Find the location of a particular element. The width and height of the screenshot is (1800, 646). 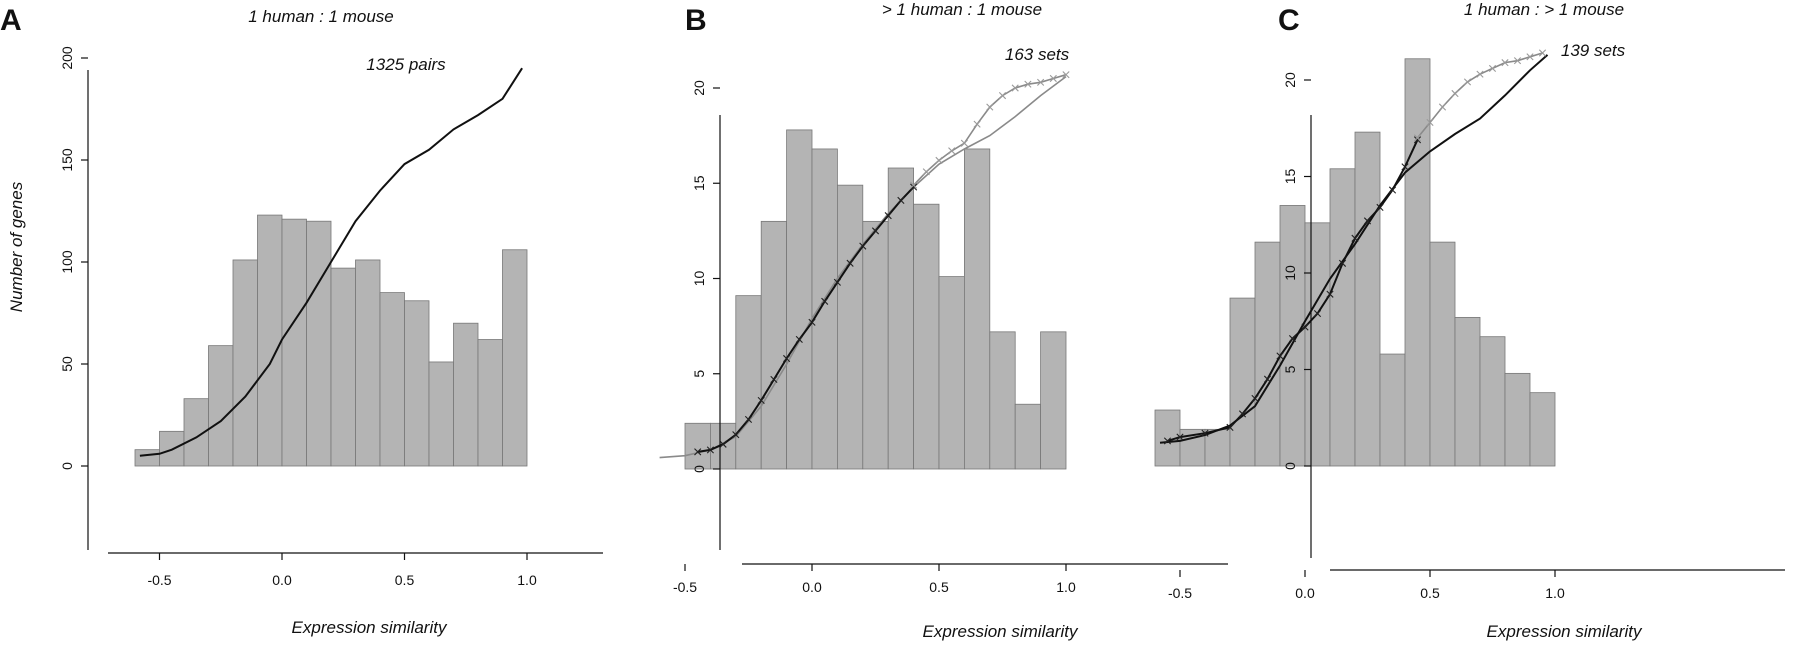

y-tick-label: 200 is located at coordinates (67, 58).